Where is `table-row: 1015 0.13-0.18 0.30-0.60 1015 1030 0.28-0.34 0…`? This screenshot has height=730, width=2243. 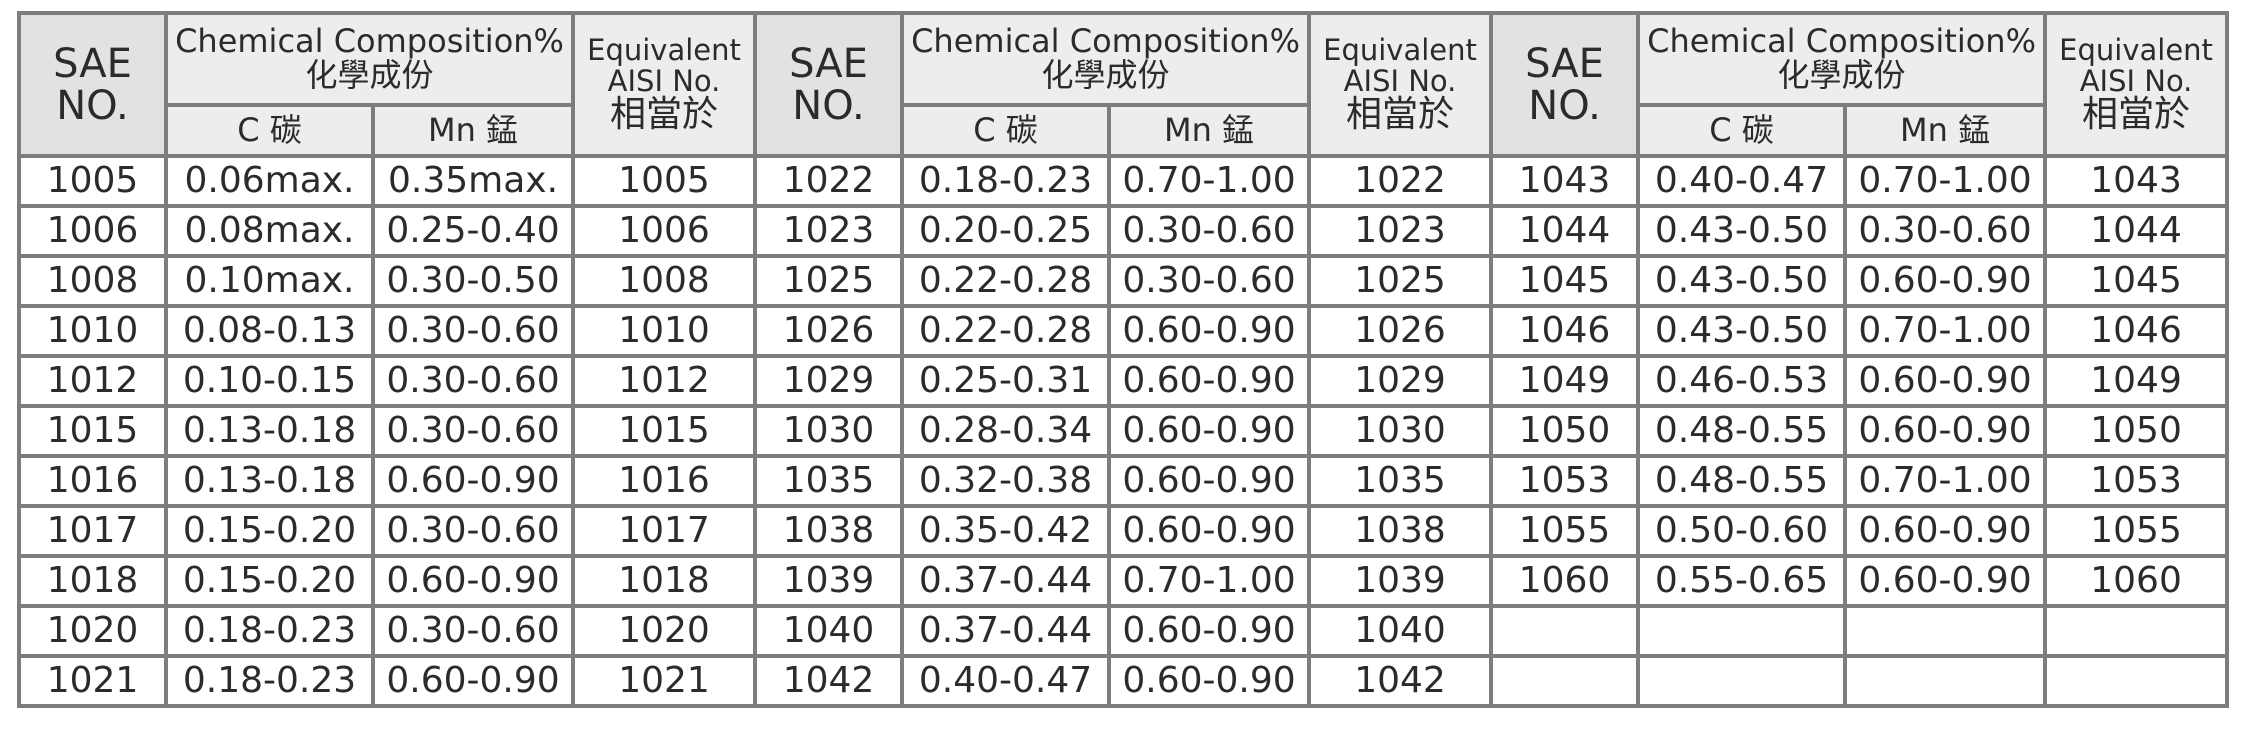 table-row: 1015 0.13-0.18 0.30-0.60 1015 1030 0.28-0.34 0… is located at coordinates (1123, 431).